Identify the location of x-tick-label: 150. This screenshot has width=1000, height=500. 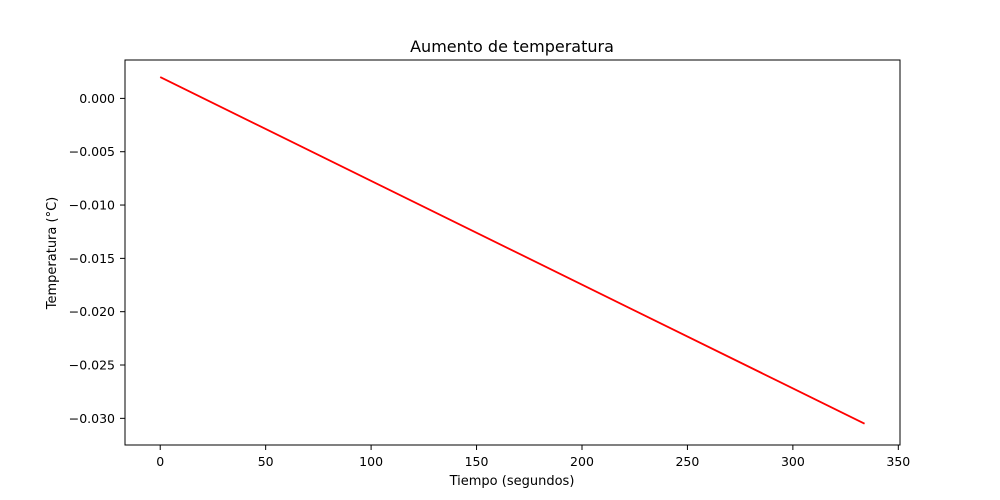
(477, 461).